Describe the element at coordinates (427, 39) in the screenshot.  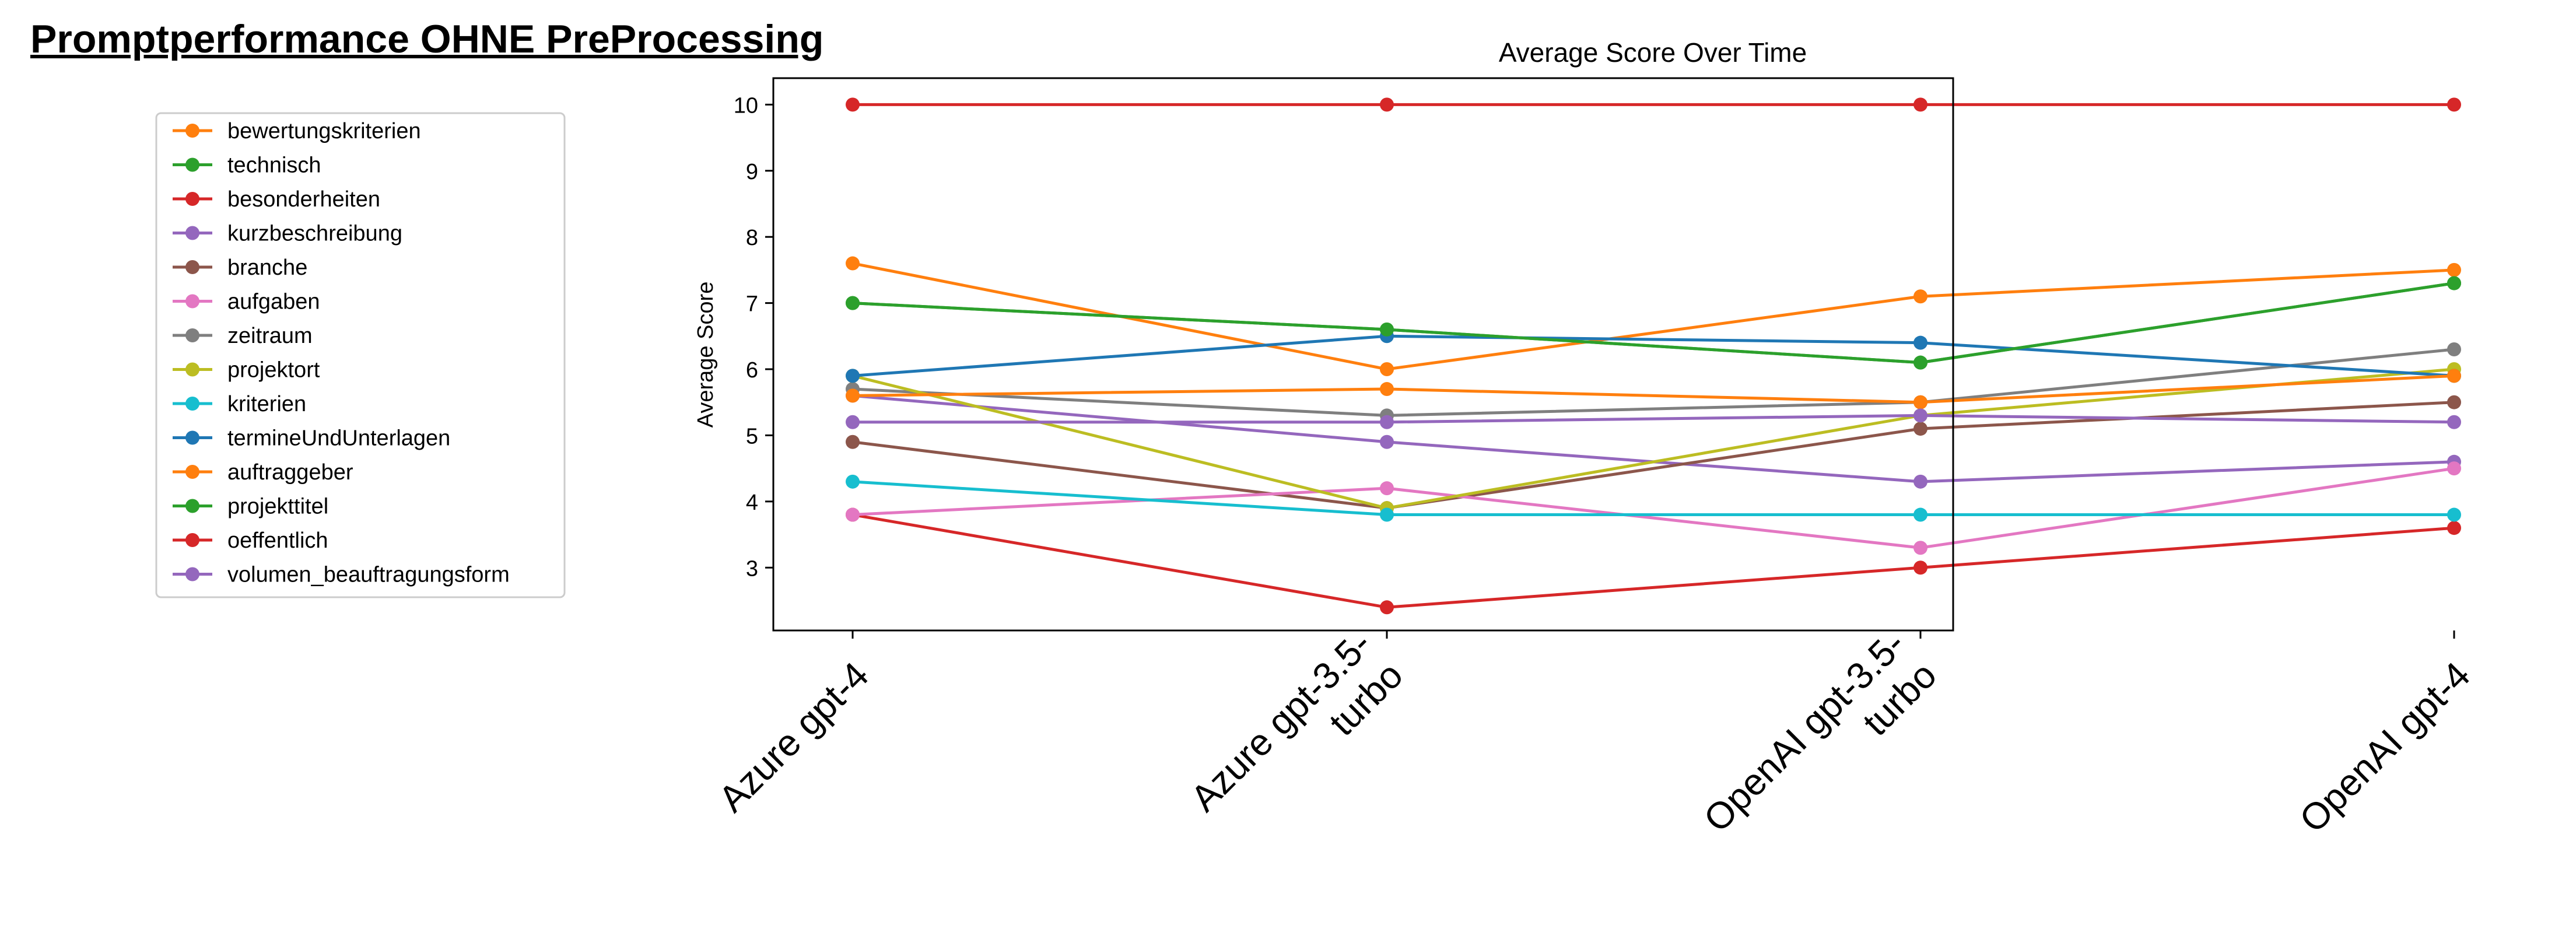
I see `page-title: Promptperformance OHNE PreProcessing` at that location.